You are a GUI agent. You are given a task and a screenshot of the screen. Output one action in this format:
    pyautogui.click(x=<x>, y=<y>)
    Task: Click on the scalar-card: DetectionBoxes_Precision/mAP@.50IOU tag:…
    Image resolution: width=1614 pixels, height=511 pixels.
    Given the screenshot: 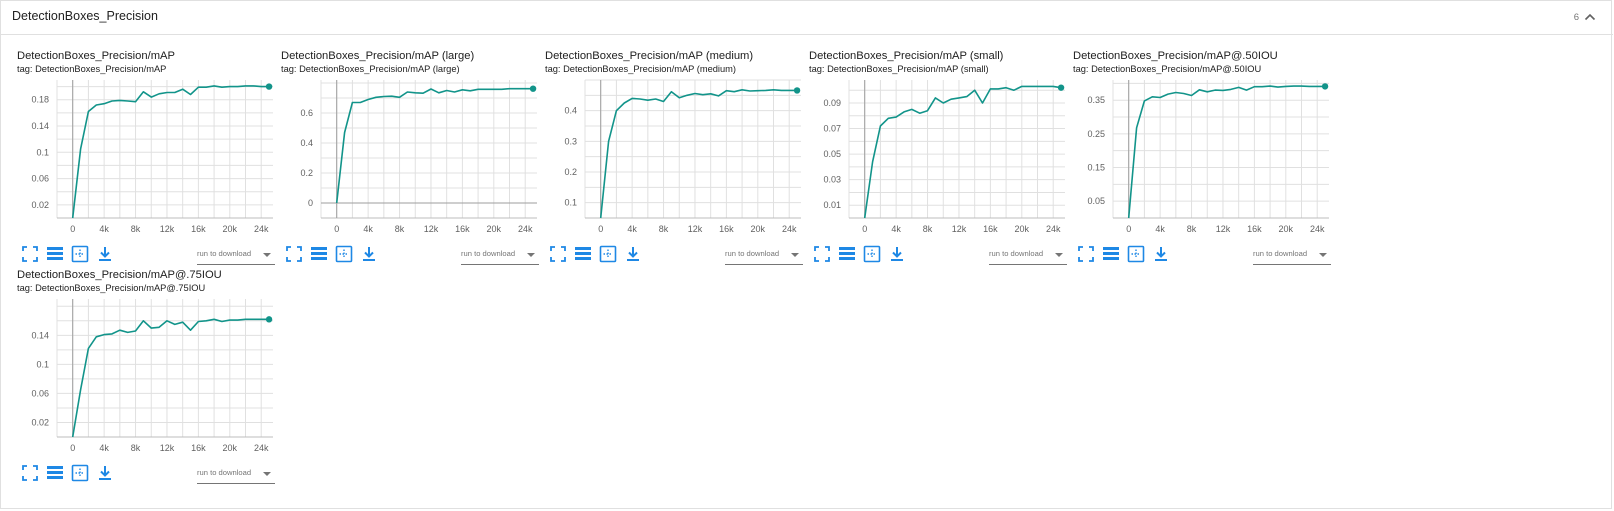 What is the action you would take?
    pyautogui.click(x=1205, y=161)
    